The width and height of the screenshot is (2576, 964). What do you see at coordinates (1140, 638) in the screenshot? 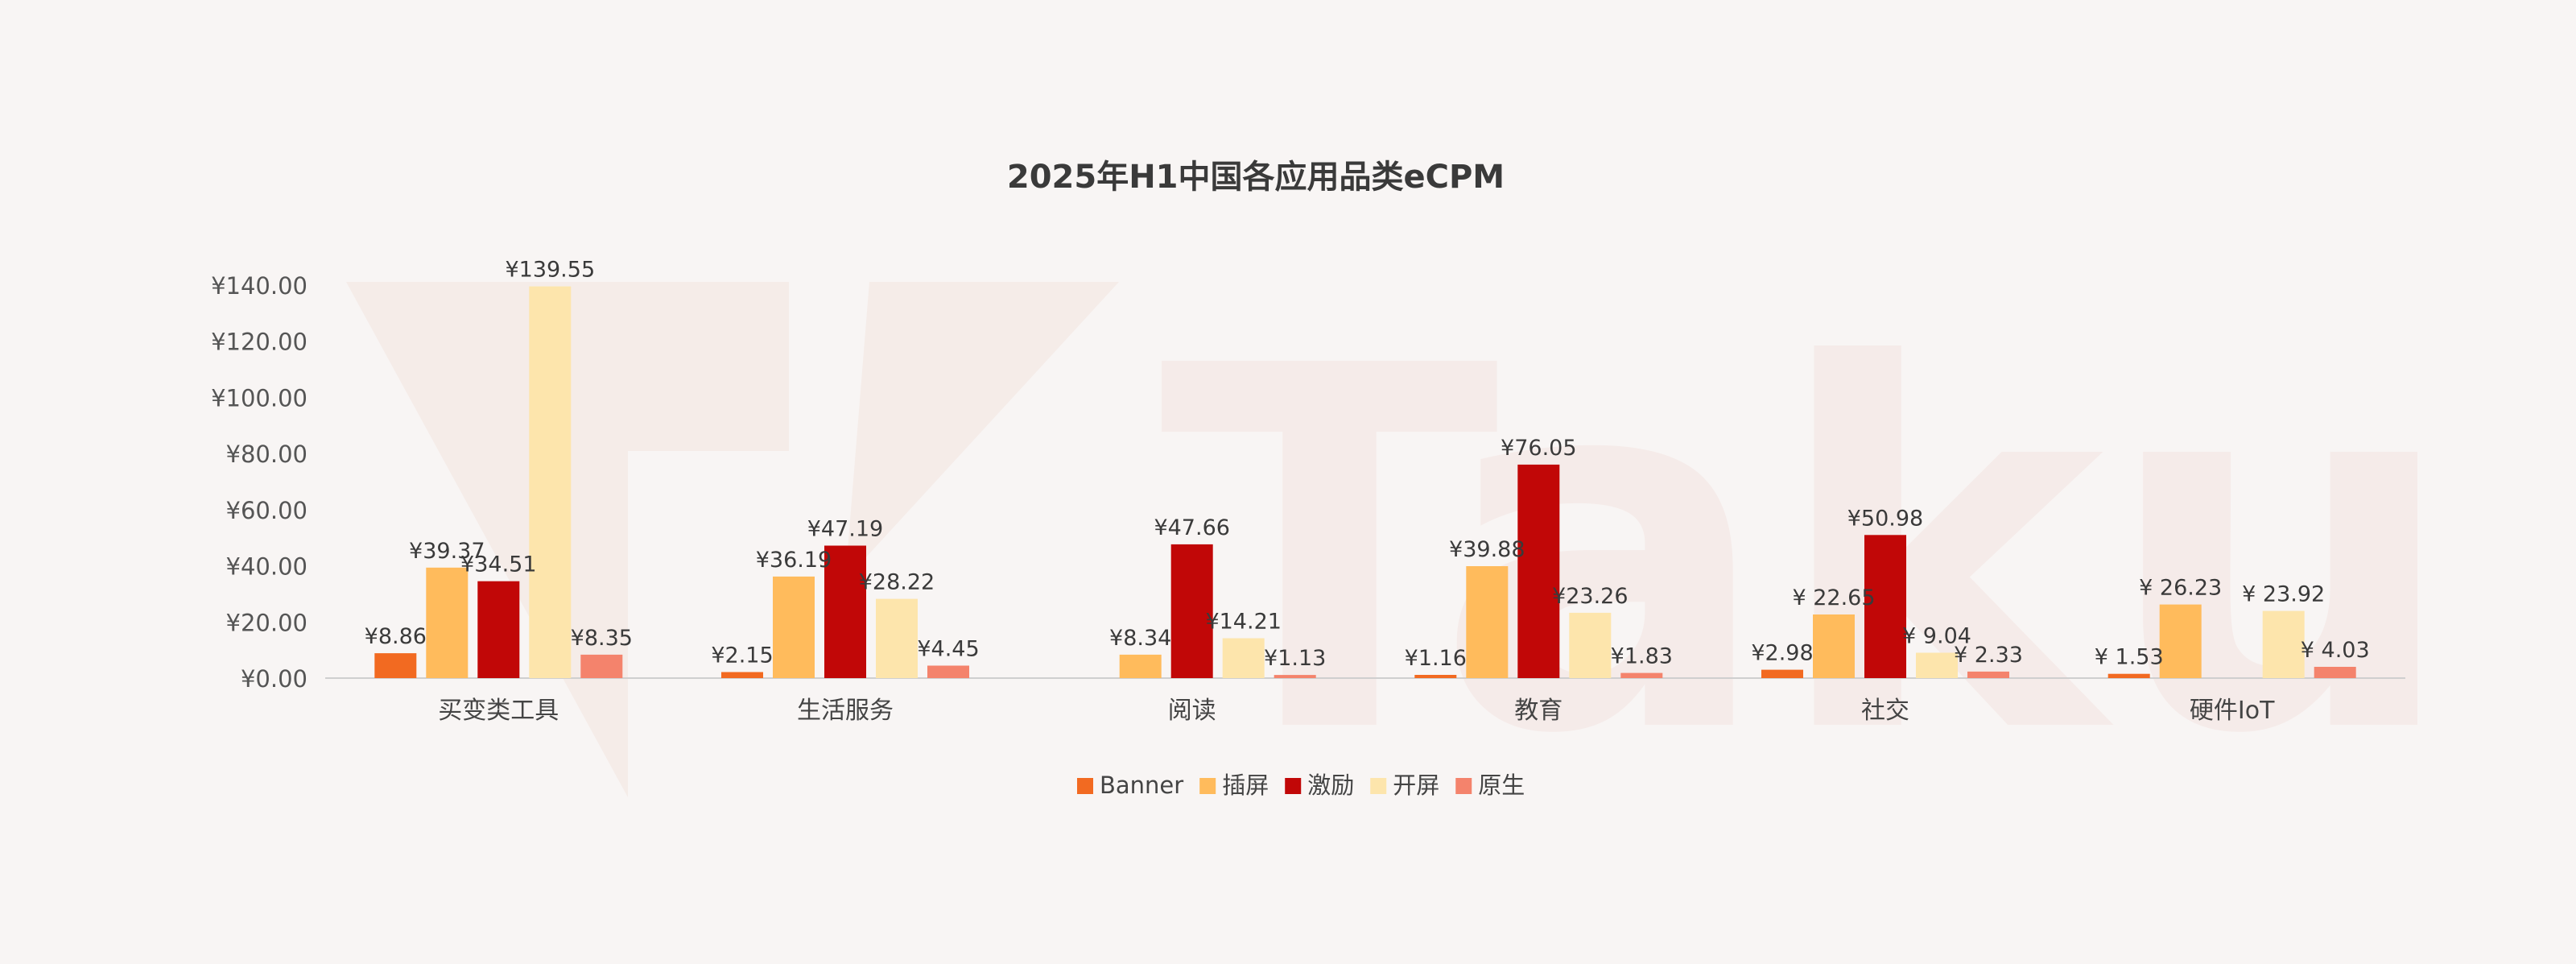
I see `data-label: ¥8.34` at bounding box center [1140, 638].